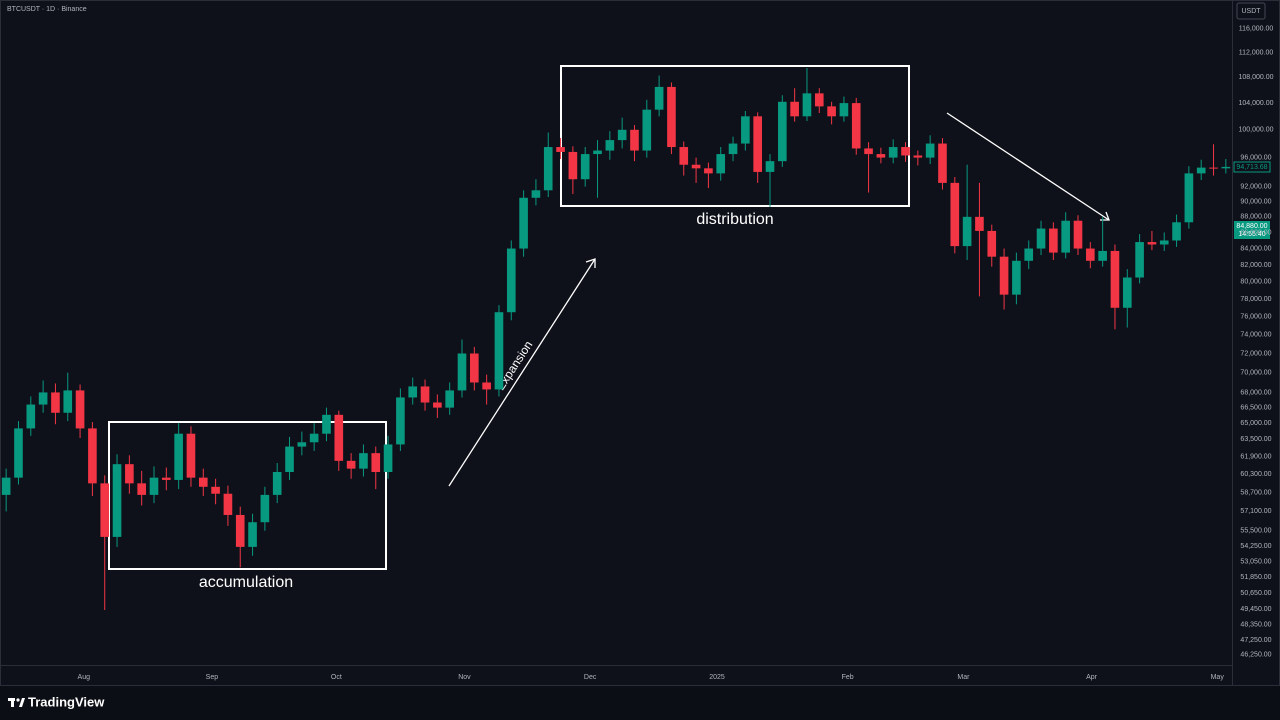 This screenshot has width=1280, height=720. I want to click on x-tick-label: Apr, so click(1092, 677).